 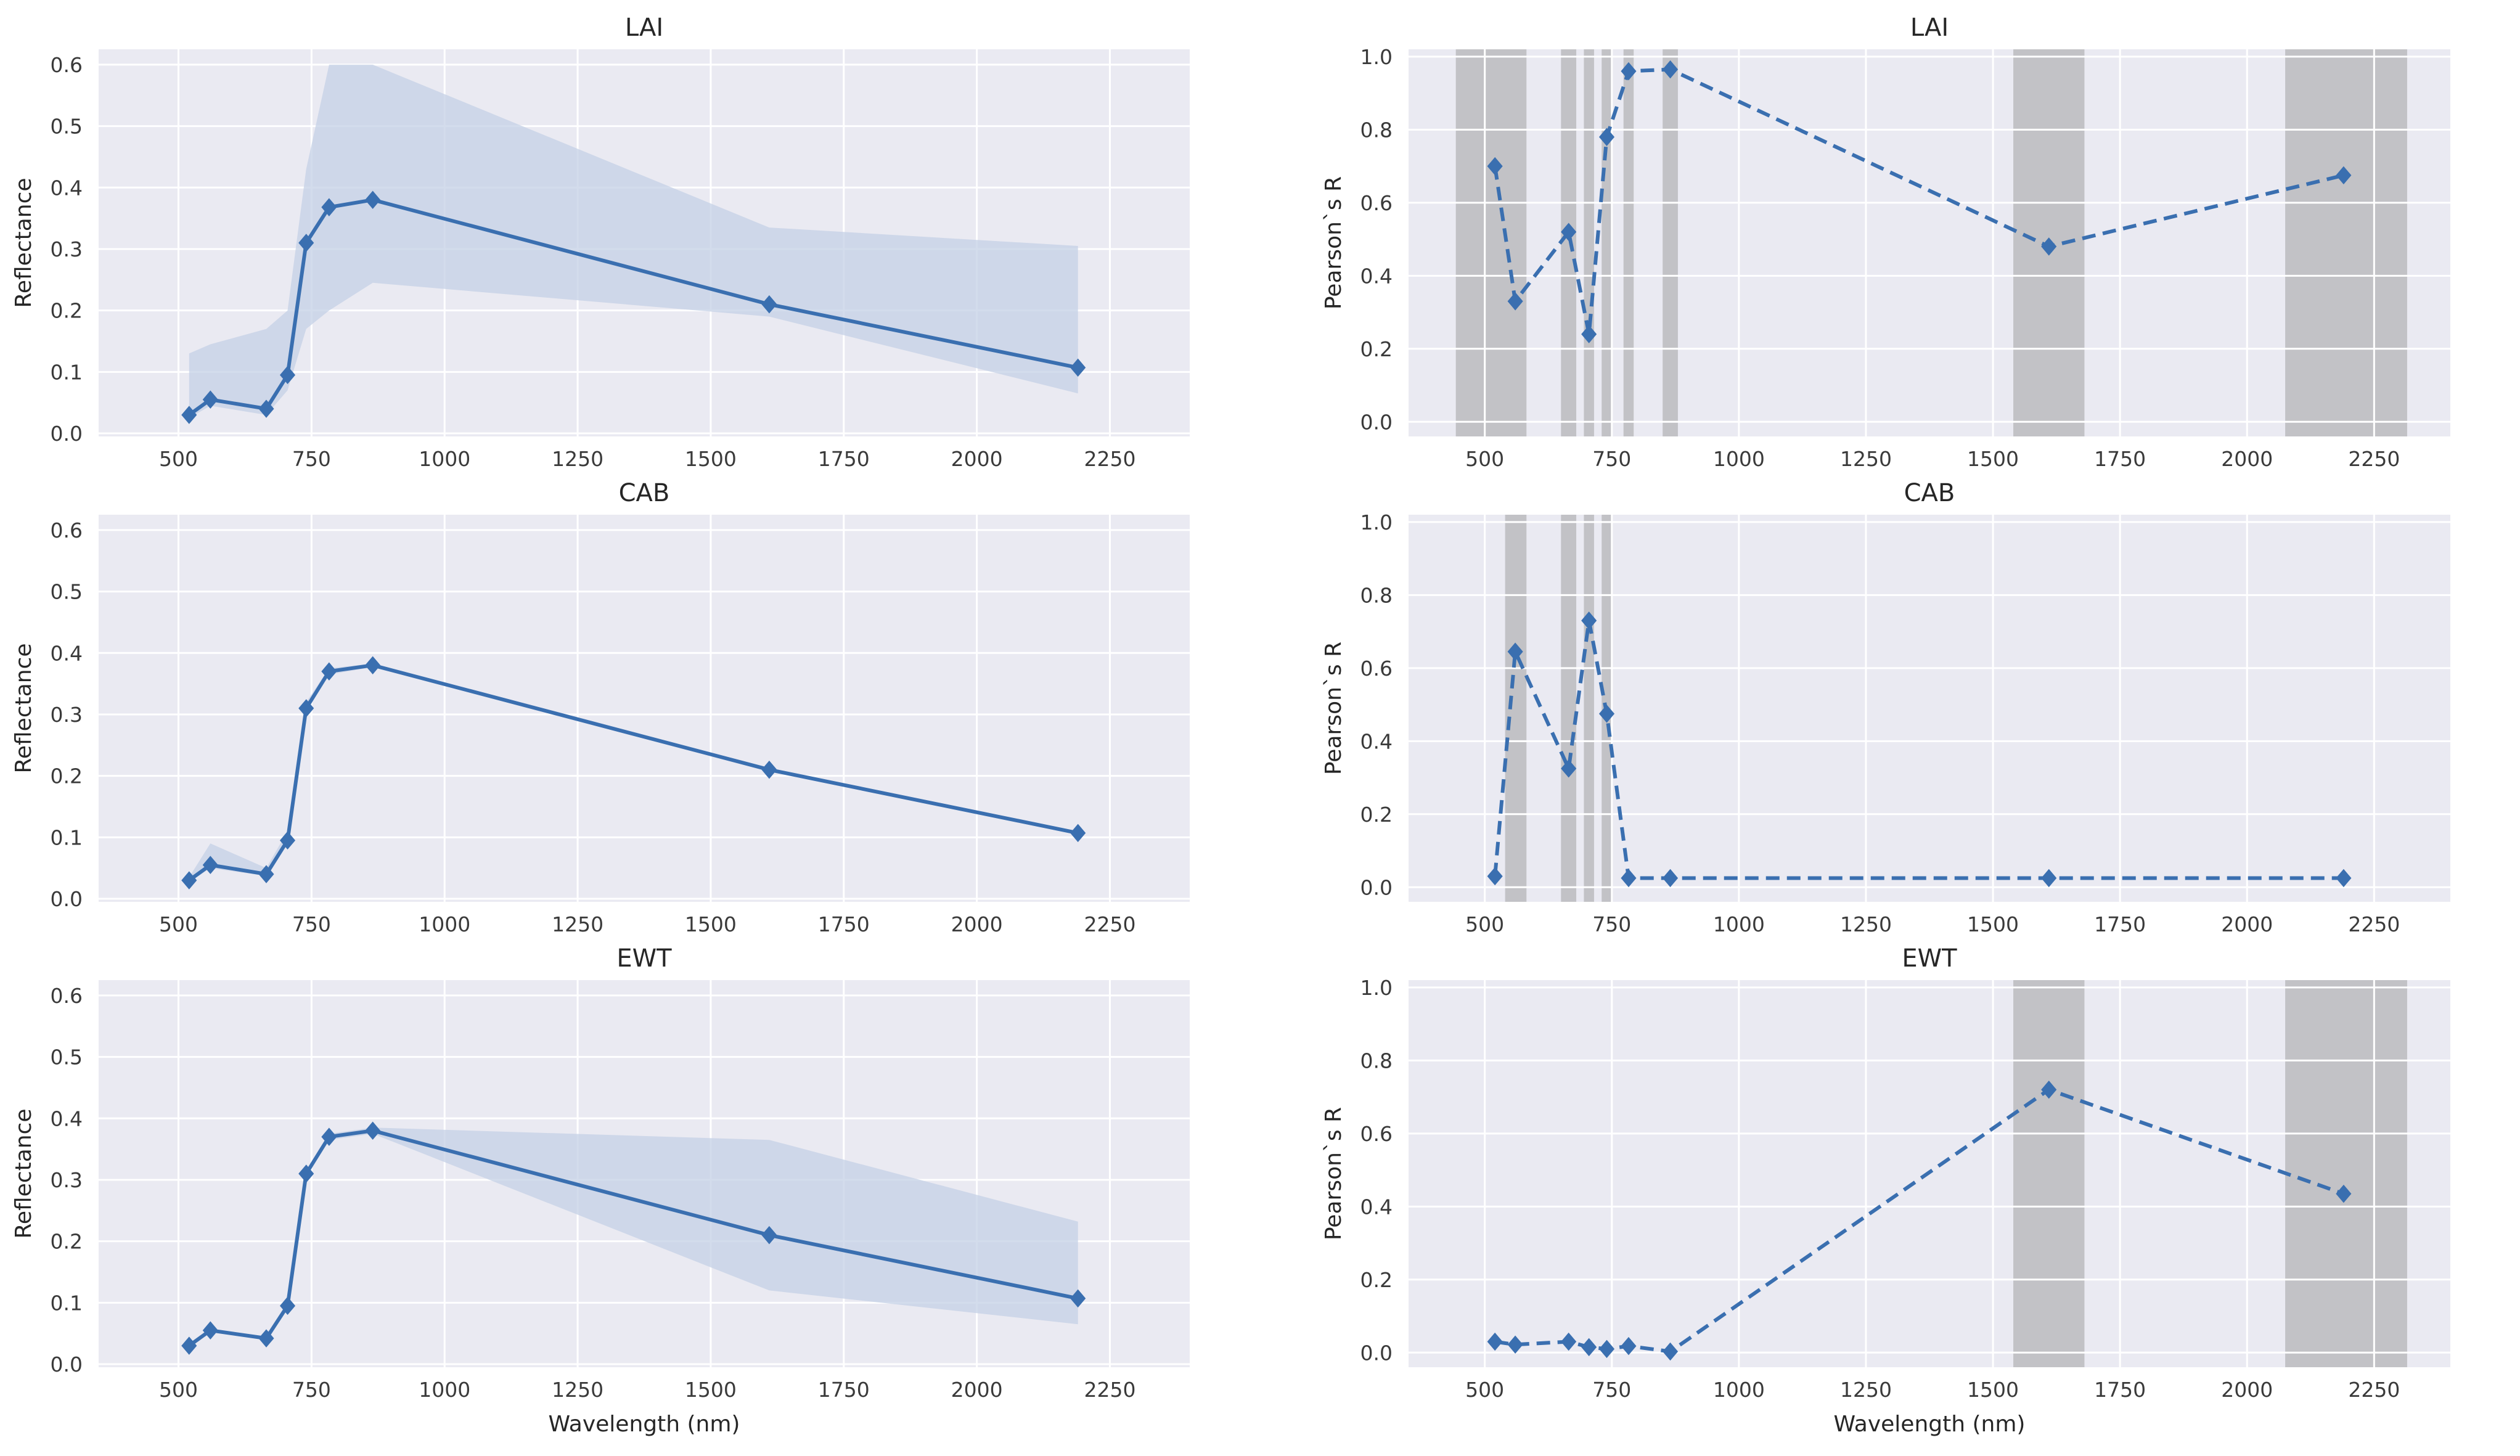 What do you see at coordinates (1377, 1207) in the screenshot?
I see `y-tick-label: 0.4` at bounding box center [1377, 1207].